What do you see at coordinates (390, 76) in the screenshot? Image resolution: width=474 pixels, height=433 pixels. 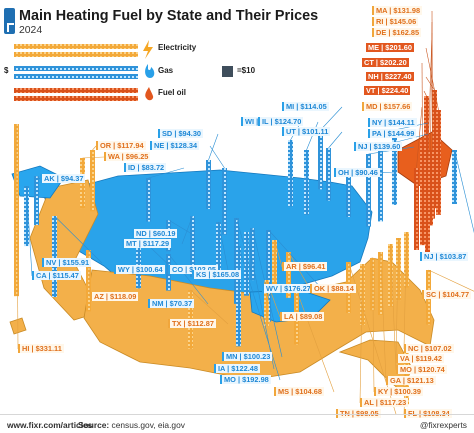 I see `price-label-nh: NH | $227.40` at bounding box center [390, 76].